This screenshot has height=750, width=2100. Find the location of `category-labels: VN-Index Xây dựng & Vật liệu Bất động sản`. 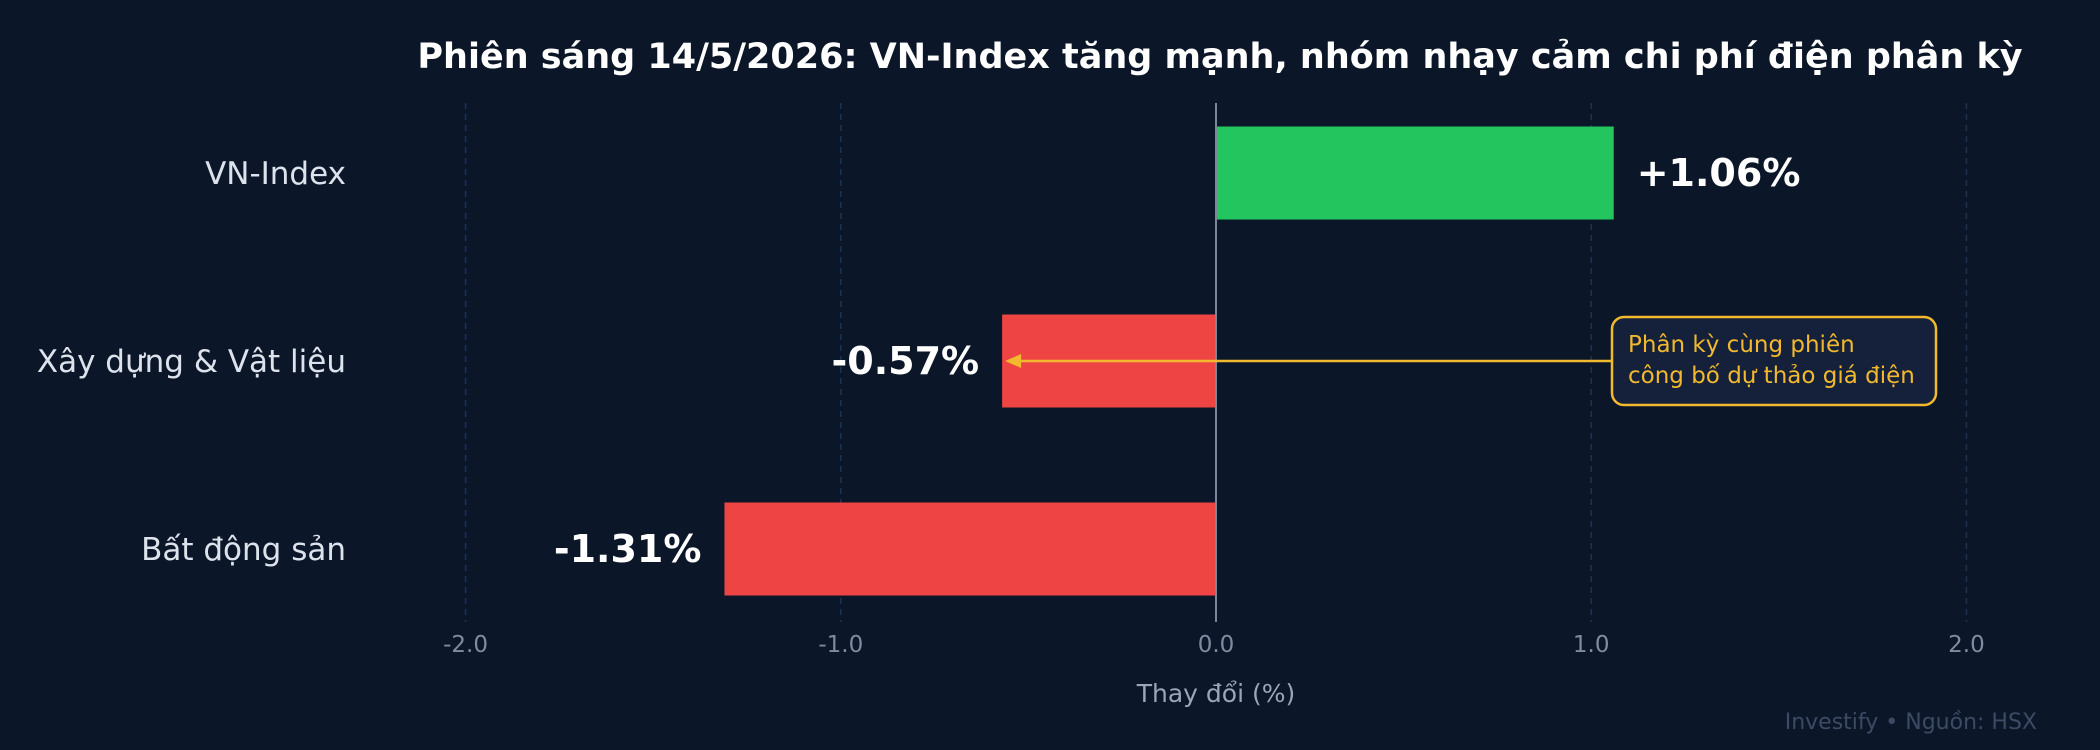

category-labels: VN-Index Xây dựng & Vật liệu Bất động sản is located at coordinates (191, 362).